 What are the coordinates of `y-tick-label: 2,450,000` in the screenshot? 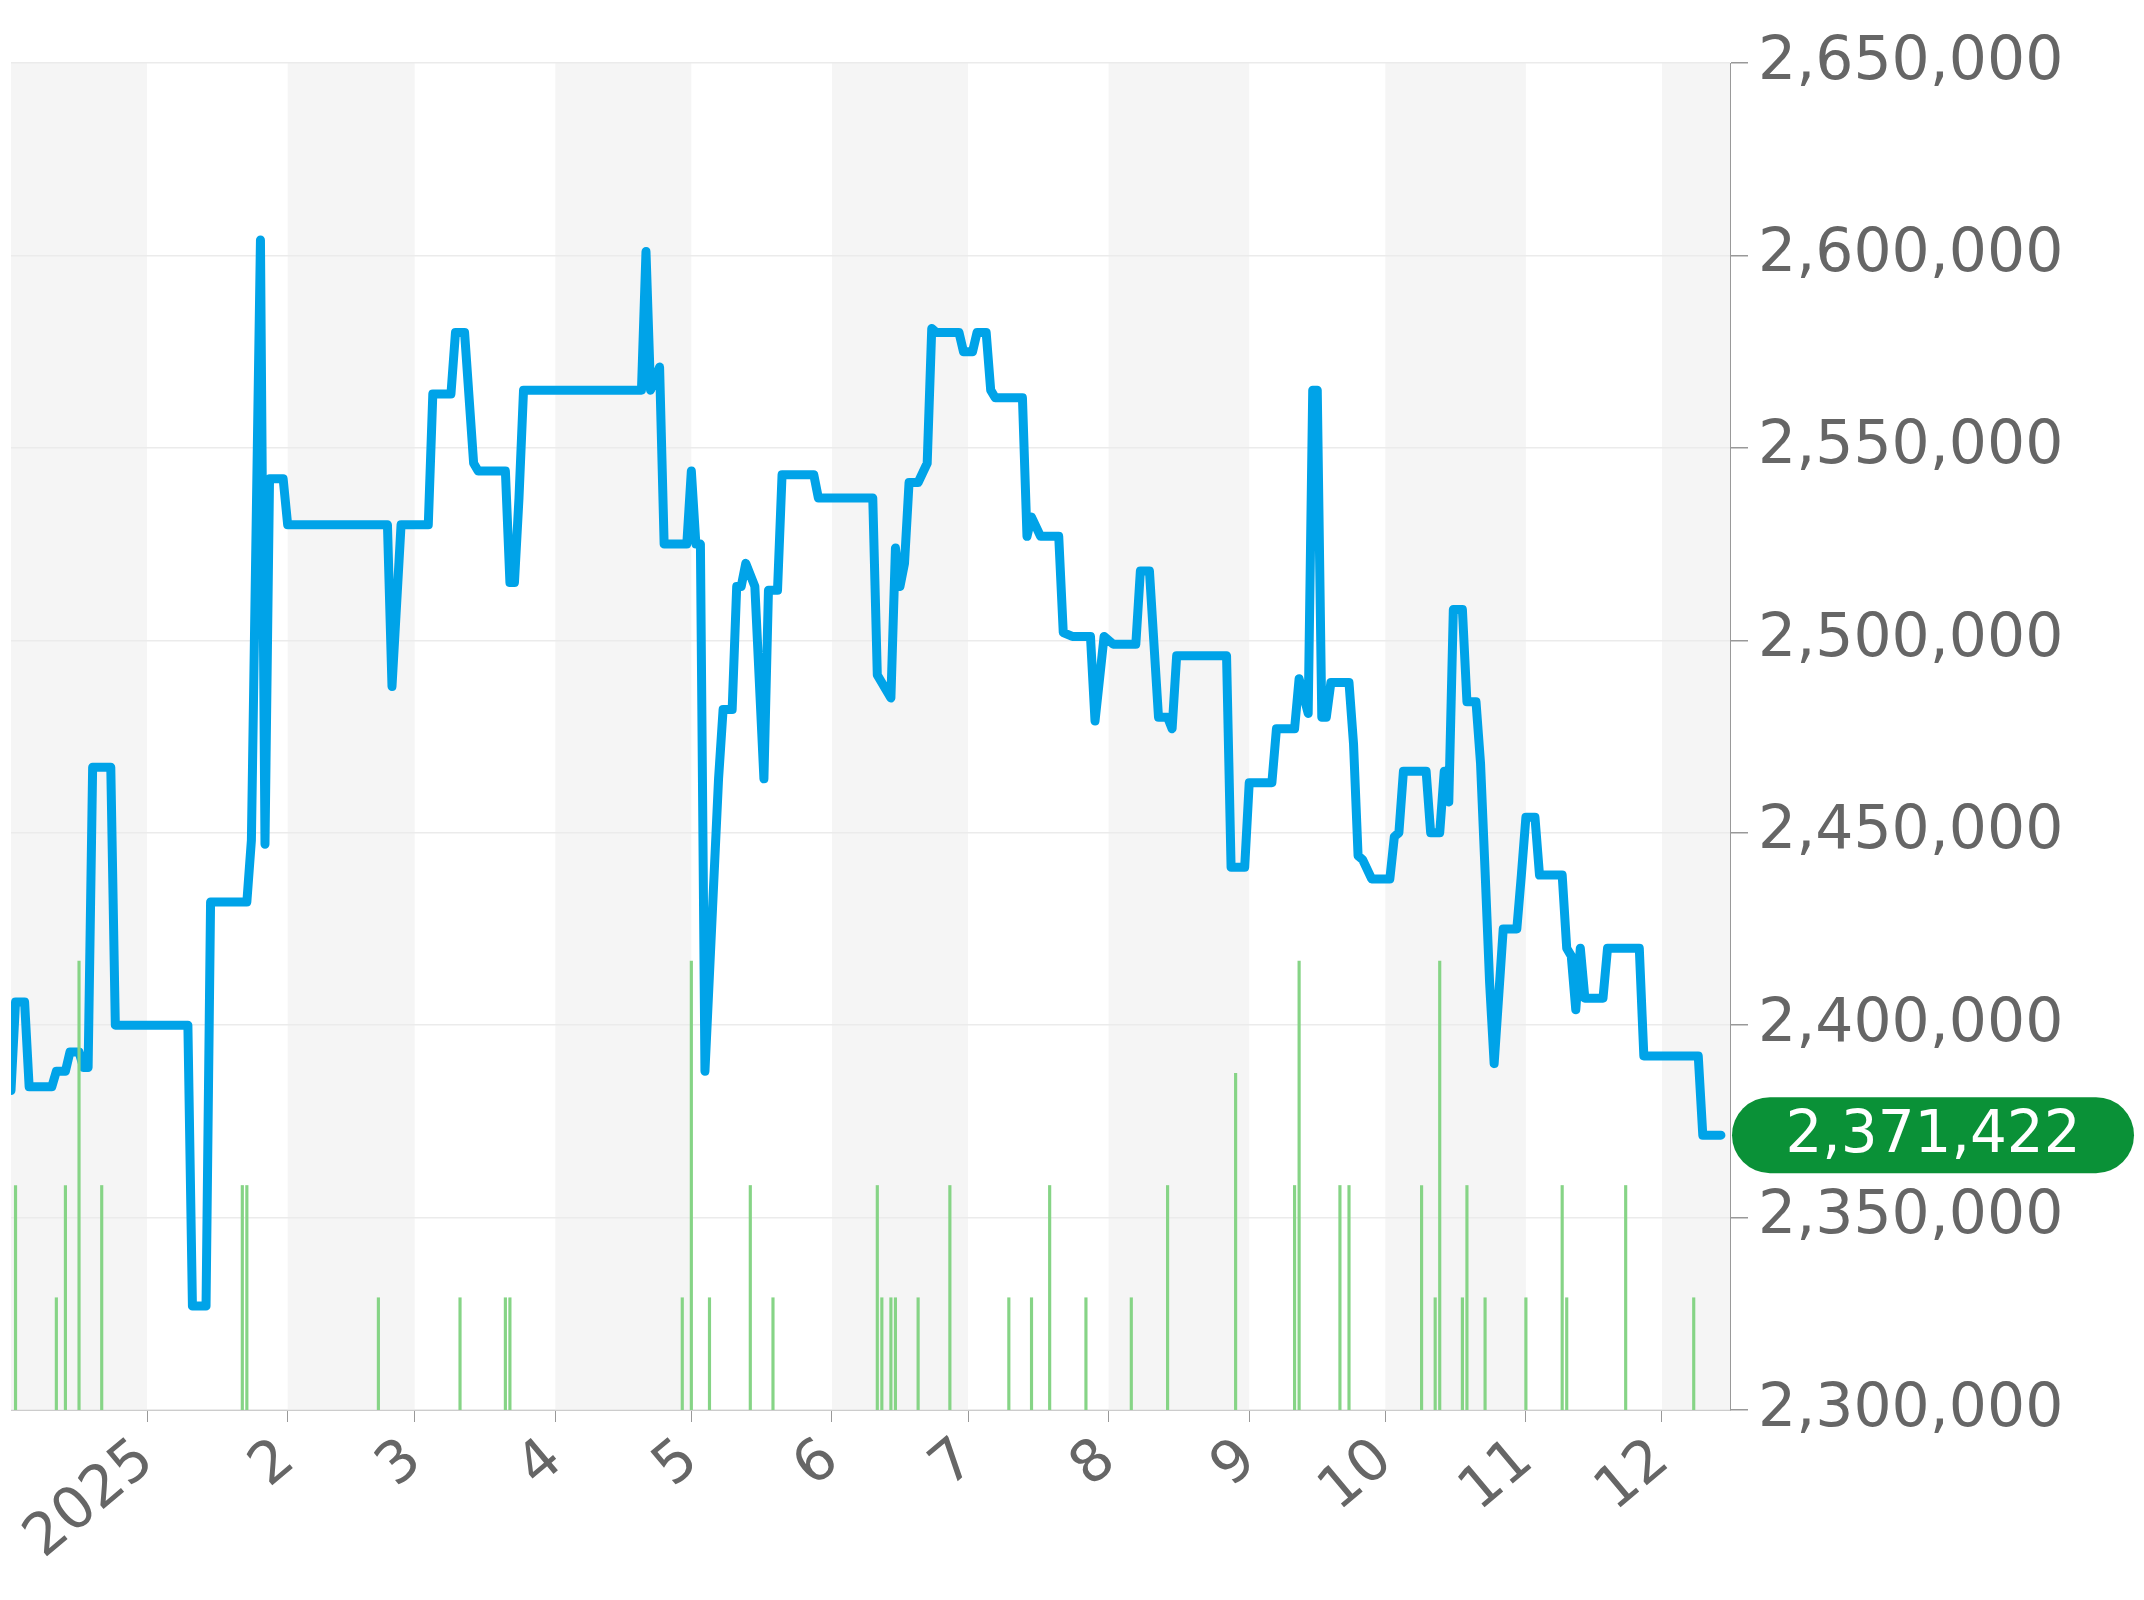 It's located at (1911, 827).